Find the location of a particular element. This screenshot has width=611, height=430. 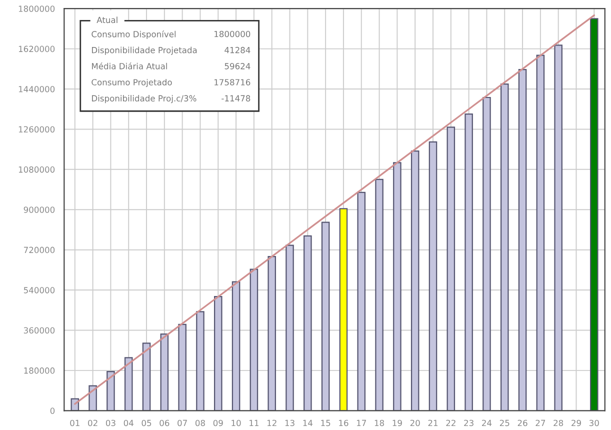

annotation: 1800000 is located at coordinates (232, 34).